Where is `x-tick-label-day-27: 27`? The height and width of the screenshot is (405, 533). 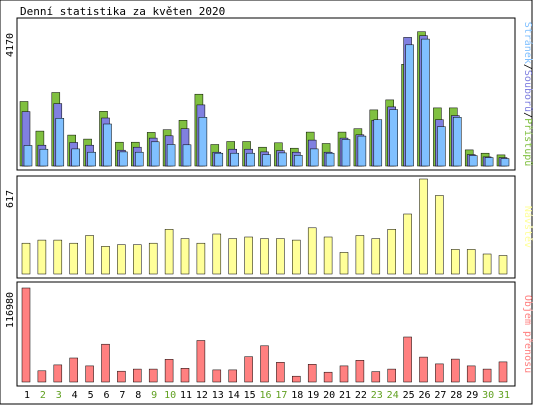
x-tick-label-day-27: 27 is located at coordinates (440, 395).